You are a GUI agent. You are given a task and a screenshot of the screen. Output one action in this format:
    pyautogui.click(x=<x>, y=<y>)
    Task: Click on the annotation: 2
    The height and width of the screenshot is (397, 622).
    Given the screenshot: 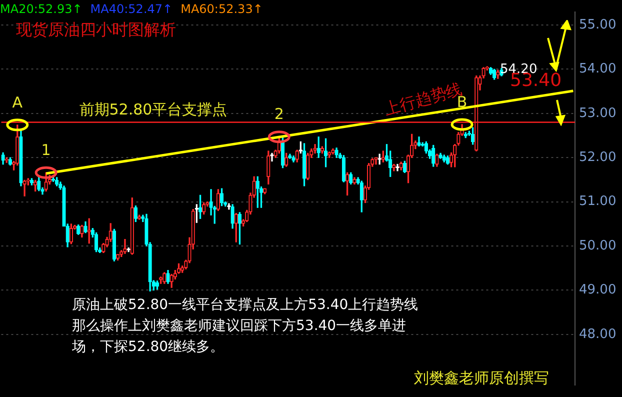 What is the action you would take?
    pyautogui.click(x=279, y=114)
    